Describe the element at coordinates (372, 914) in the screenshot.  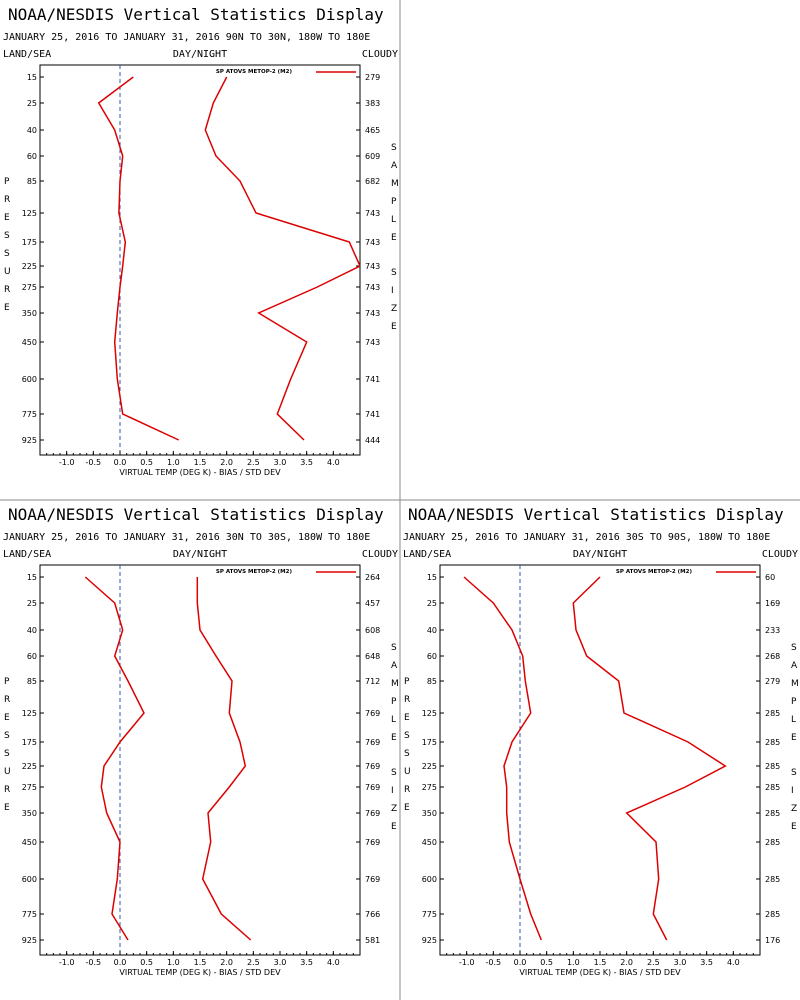
I see `sample-size-label: 766` at that location.